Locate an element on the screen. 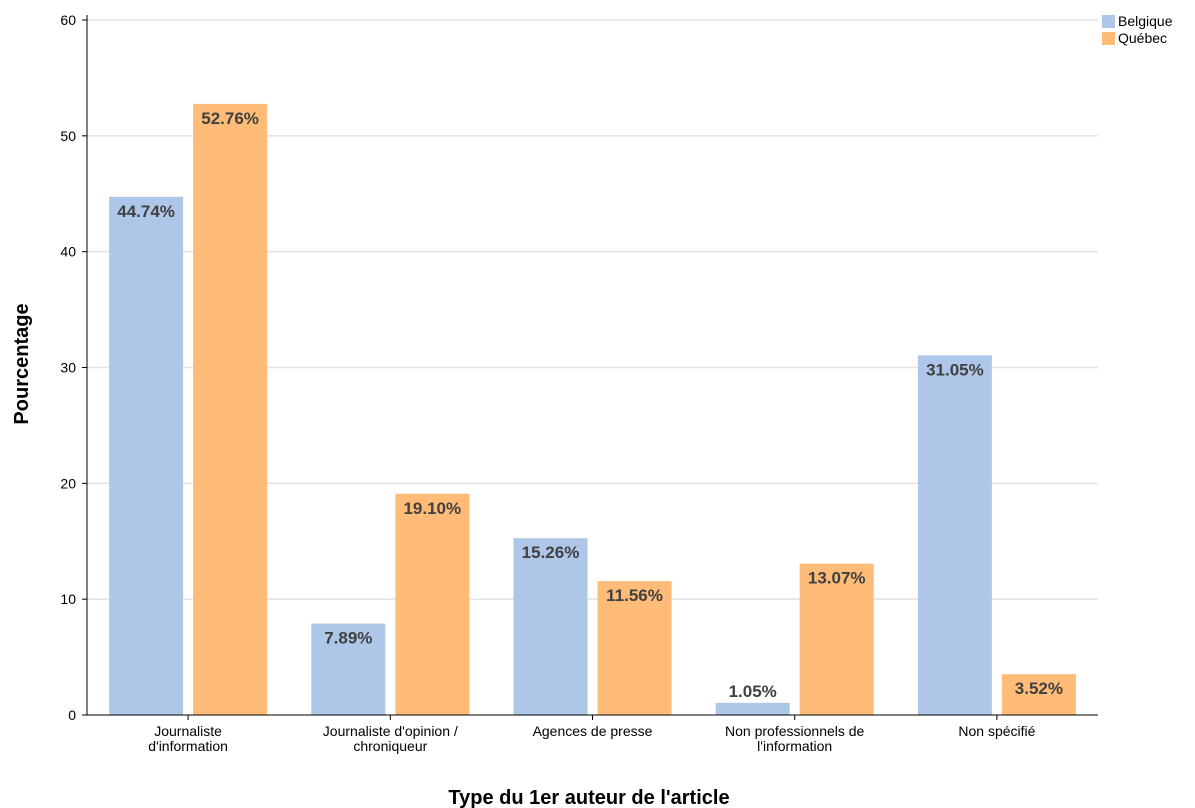 This screenshot has width=1195, height=808. y-tick-label: 0 is located at coordinates (72, 715).